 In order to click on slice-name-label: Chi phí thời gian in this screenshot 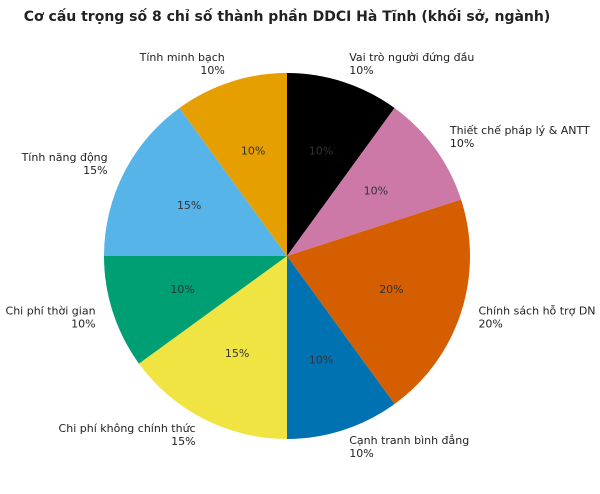, I will do `click(51, 311)`.